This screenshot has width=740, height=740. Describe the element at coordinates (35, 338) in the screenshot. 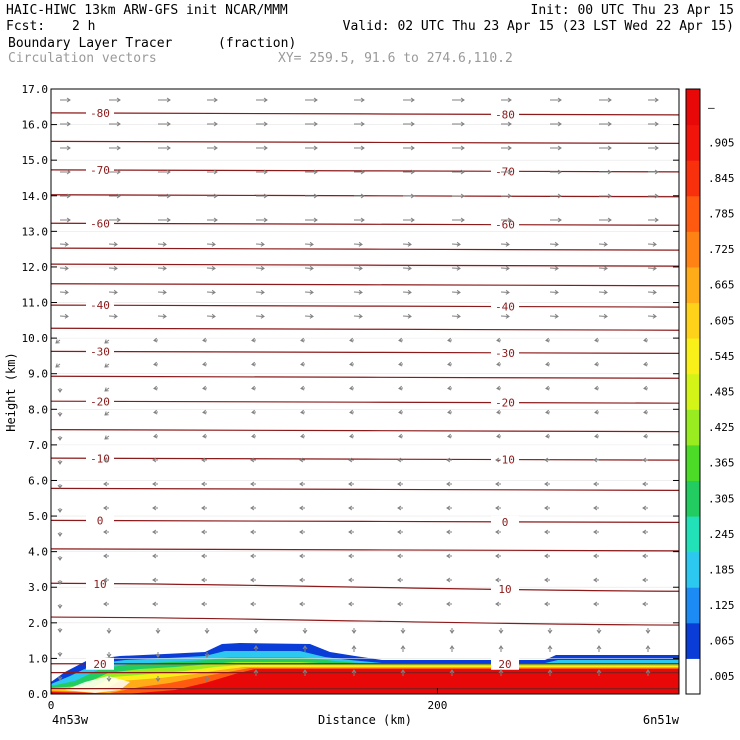

I see `y-tick-label: 10.0` at that location.